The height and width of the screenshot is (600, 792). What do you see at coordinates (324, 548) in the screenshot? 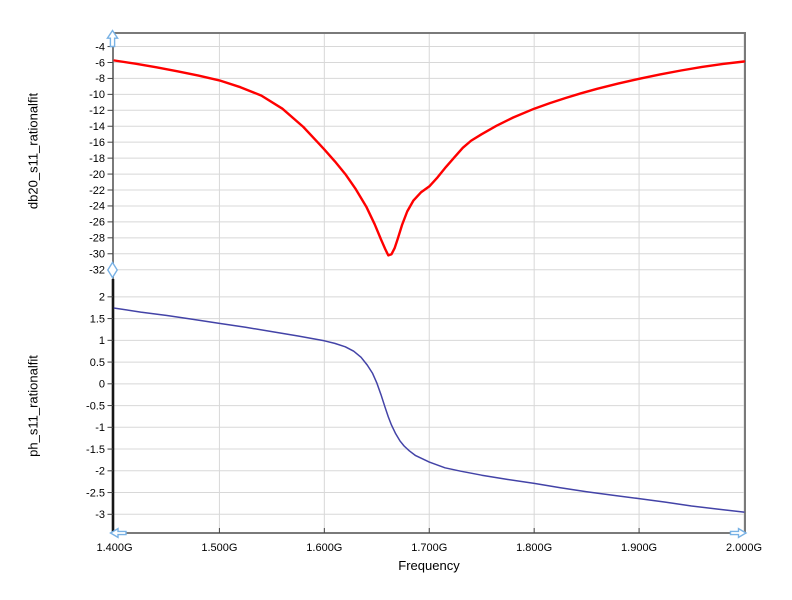
I see `x-tick-label: 1.600G` at bounding box center [324, 548].